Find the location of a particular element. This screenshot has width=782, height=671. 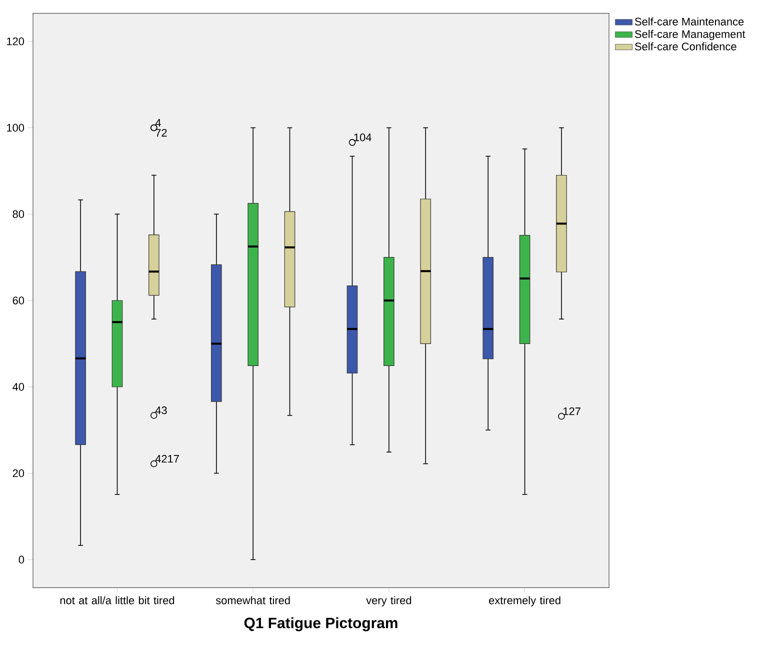

x-tick-label: very tired is located at coordinates (389, 601).